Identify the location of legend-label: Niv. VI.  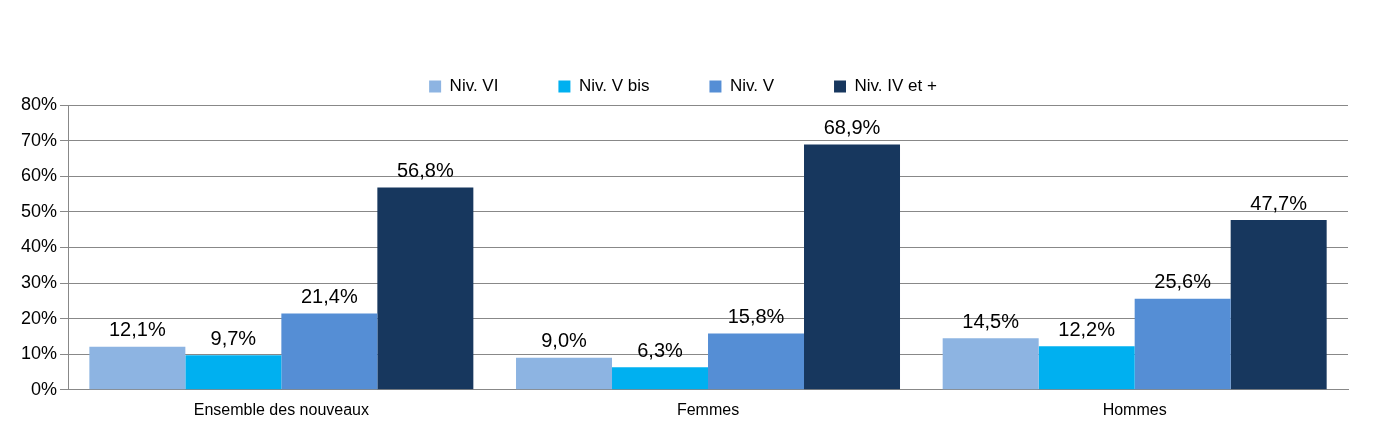
(474, 86).